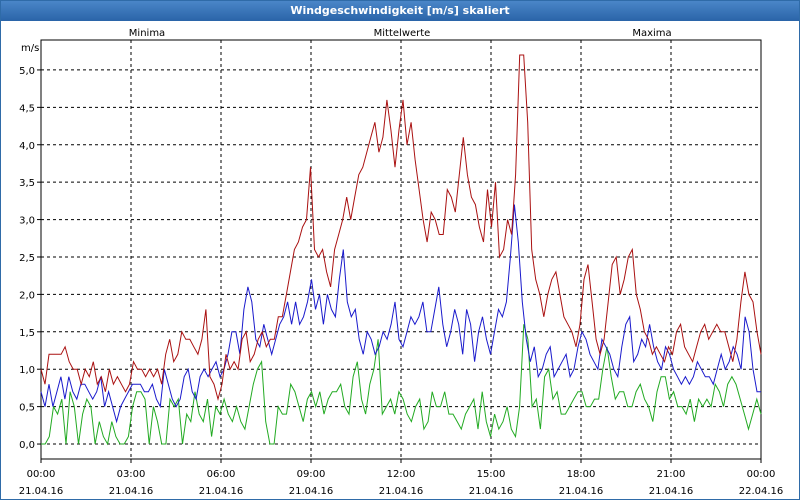 This screenshot has height=500, width=800. I want to click on y-tick-label: 2,5, so click(27, 258).